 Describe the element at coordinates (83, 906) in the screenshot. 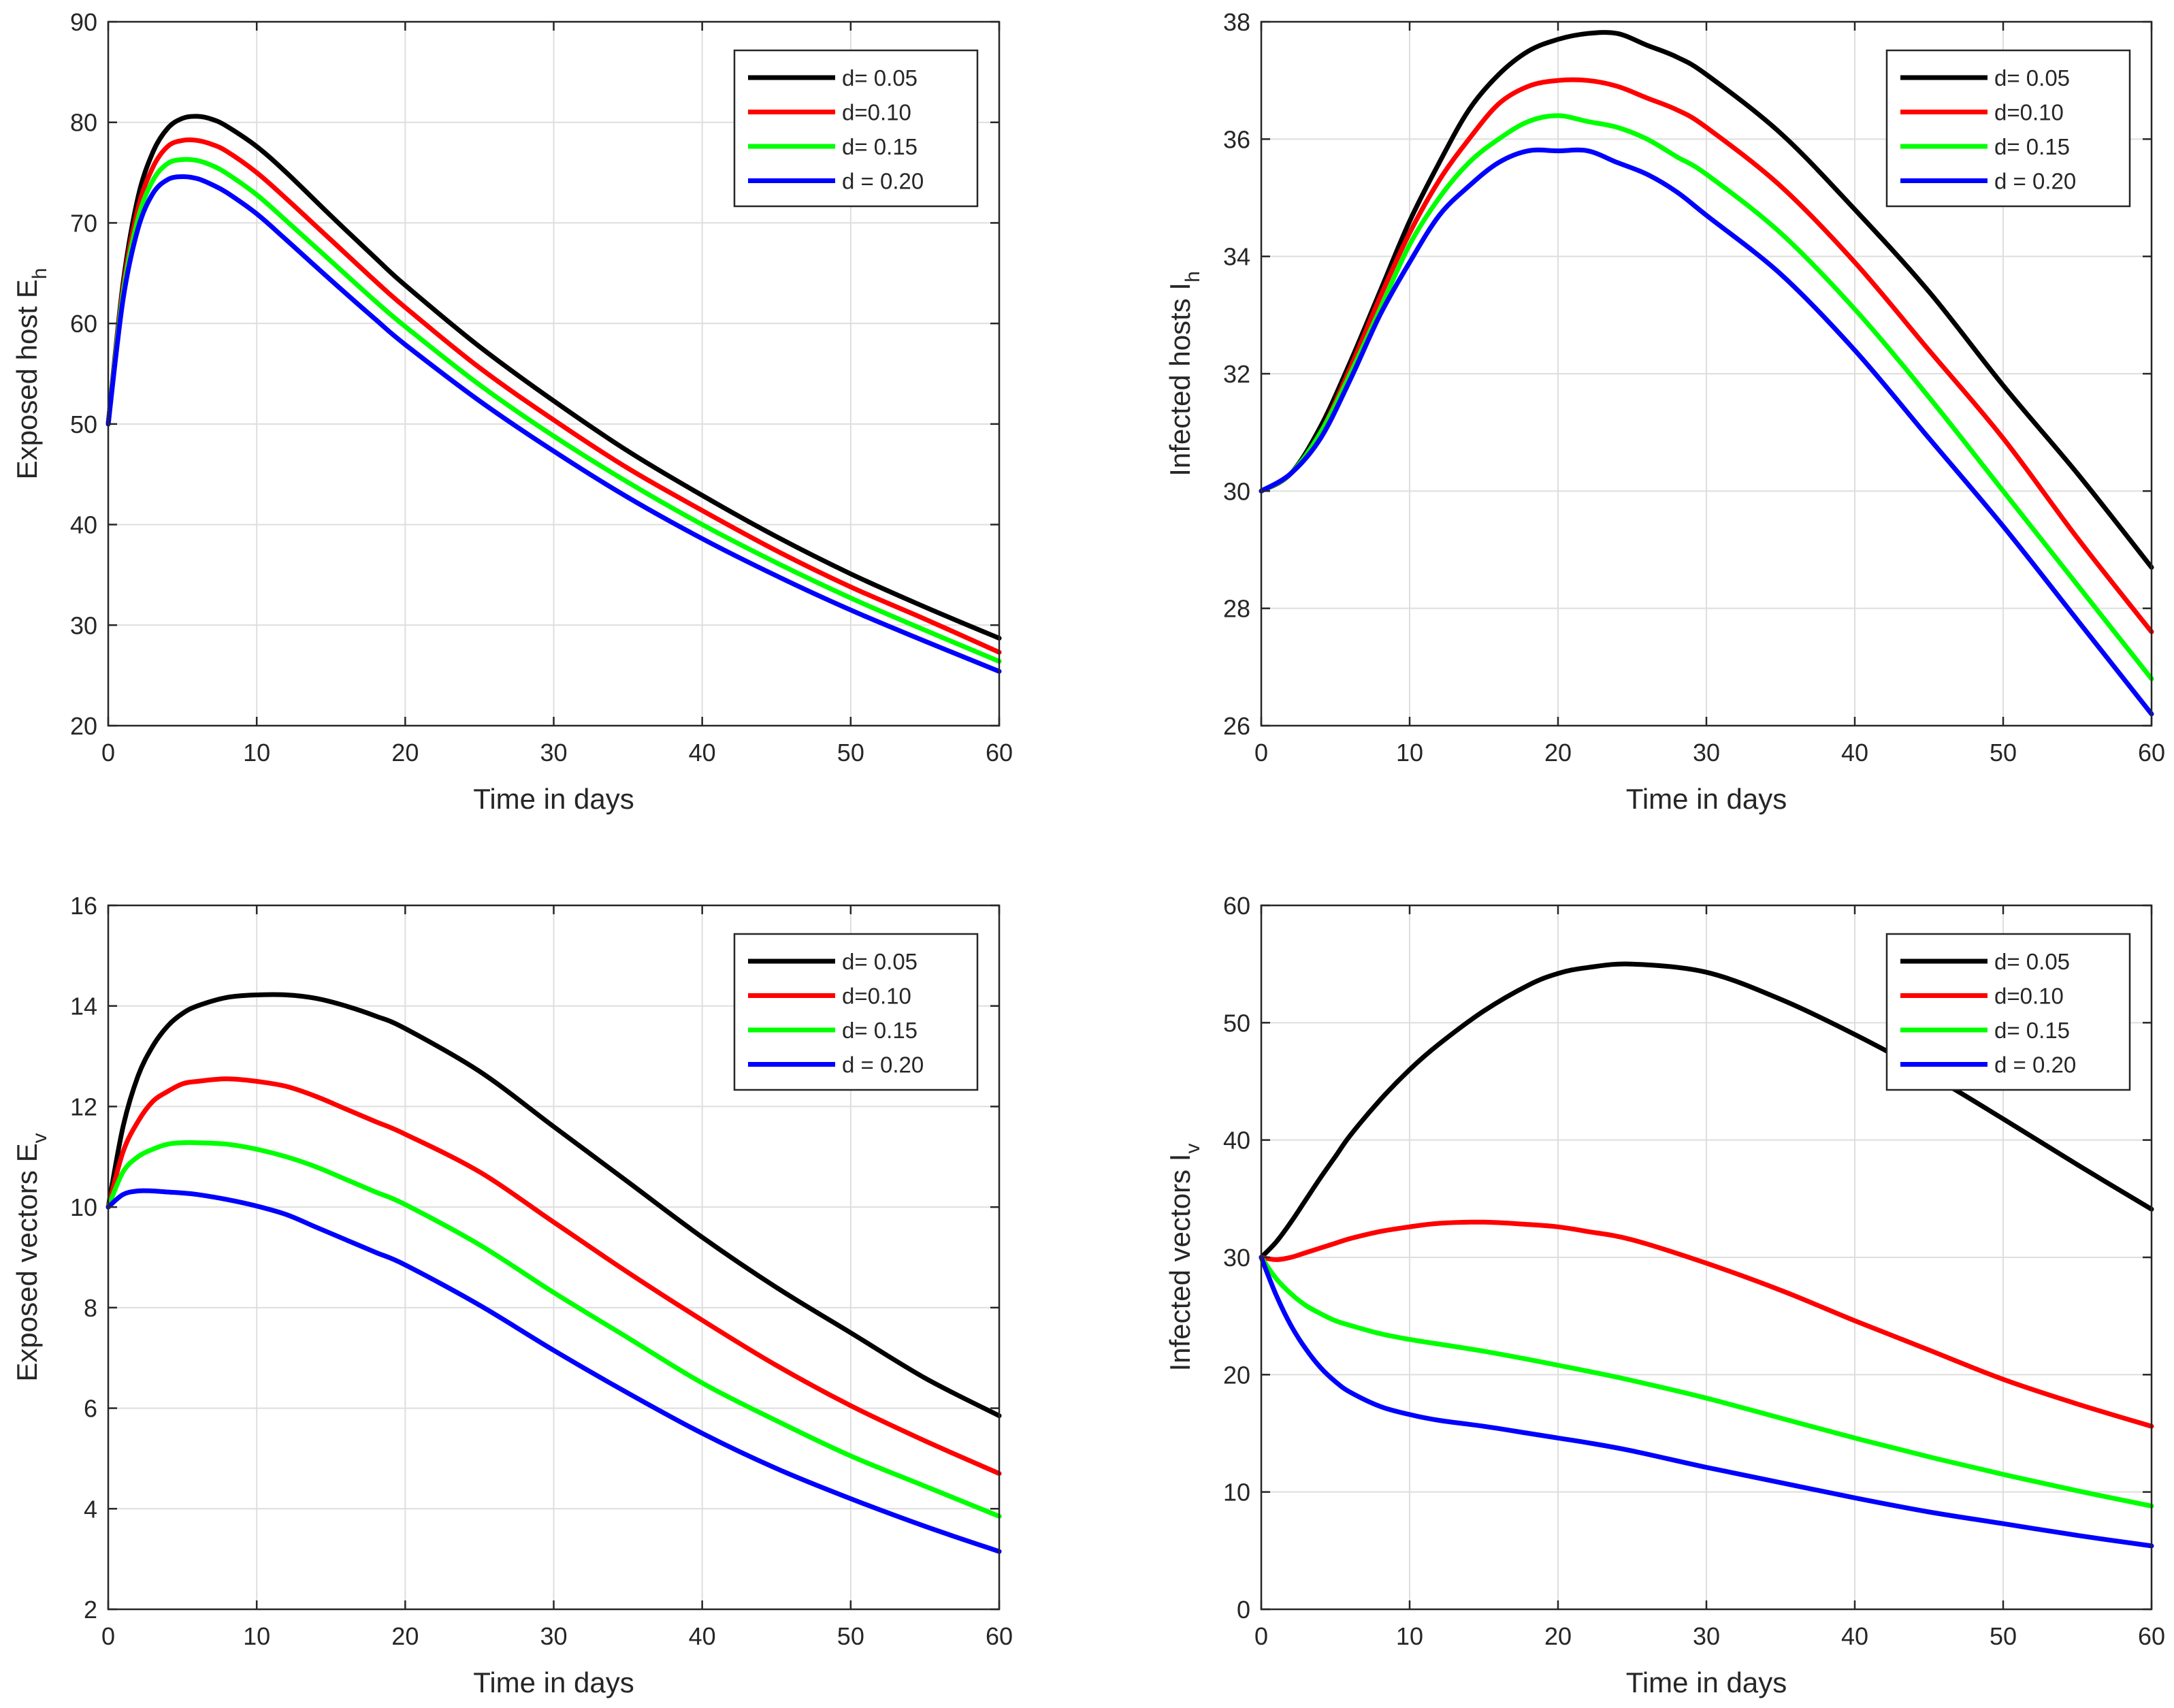

I see `y-tick-label: 16` at that location.